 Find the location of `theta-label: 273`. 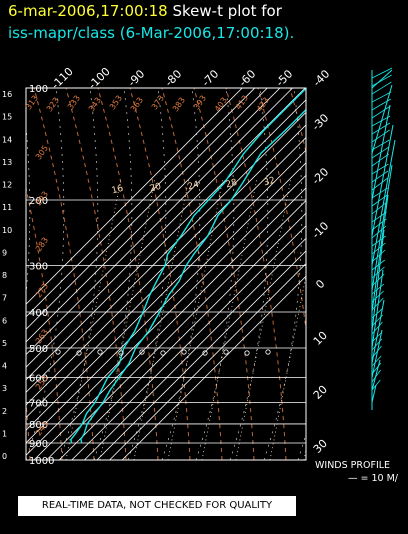

theta-label: 273 is located at coordinates (42, 291).